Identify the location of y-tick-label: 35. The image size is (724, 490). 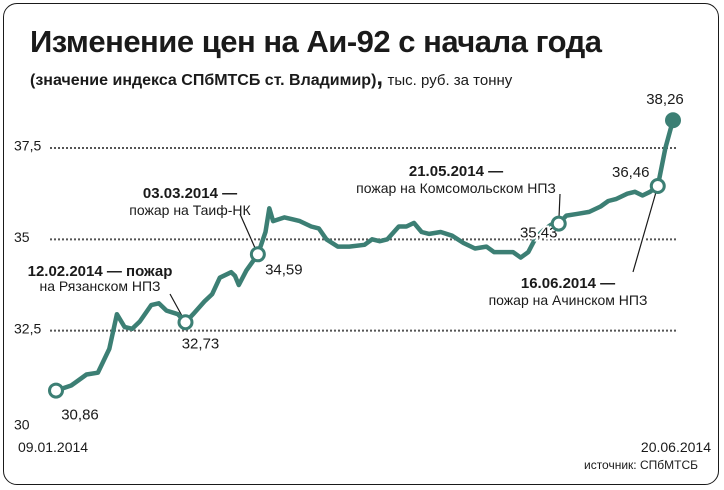
(22, 237).